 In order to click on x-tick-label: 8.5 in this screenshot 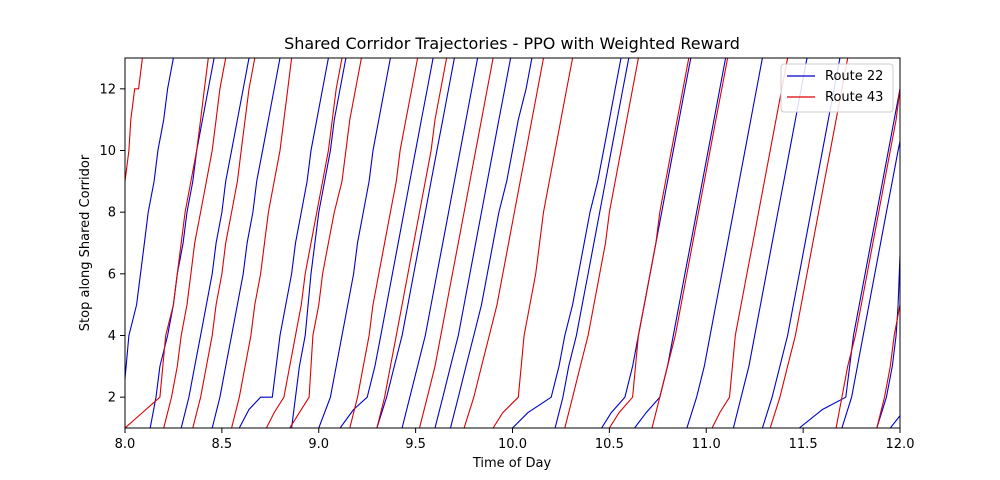, I will do `click(222, 444)`.